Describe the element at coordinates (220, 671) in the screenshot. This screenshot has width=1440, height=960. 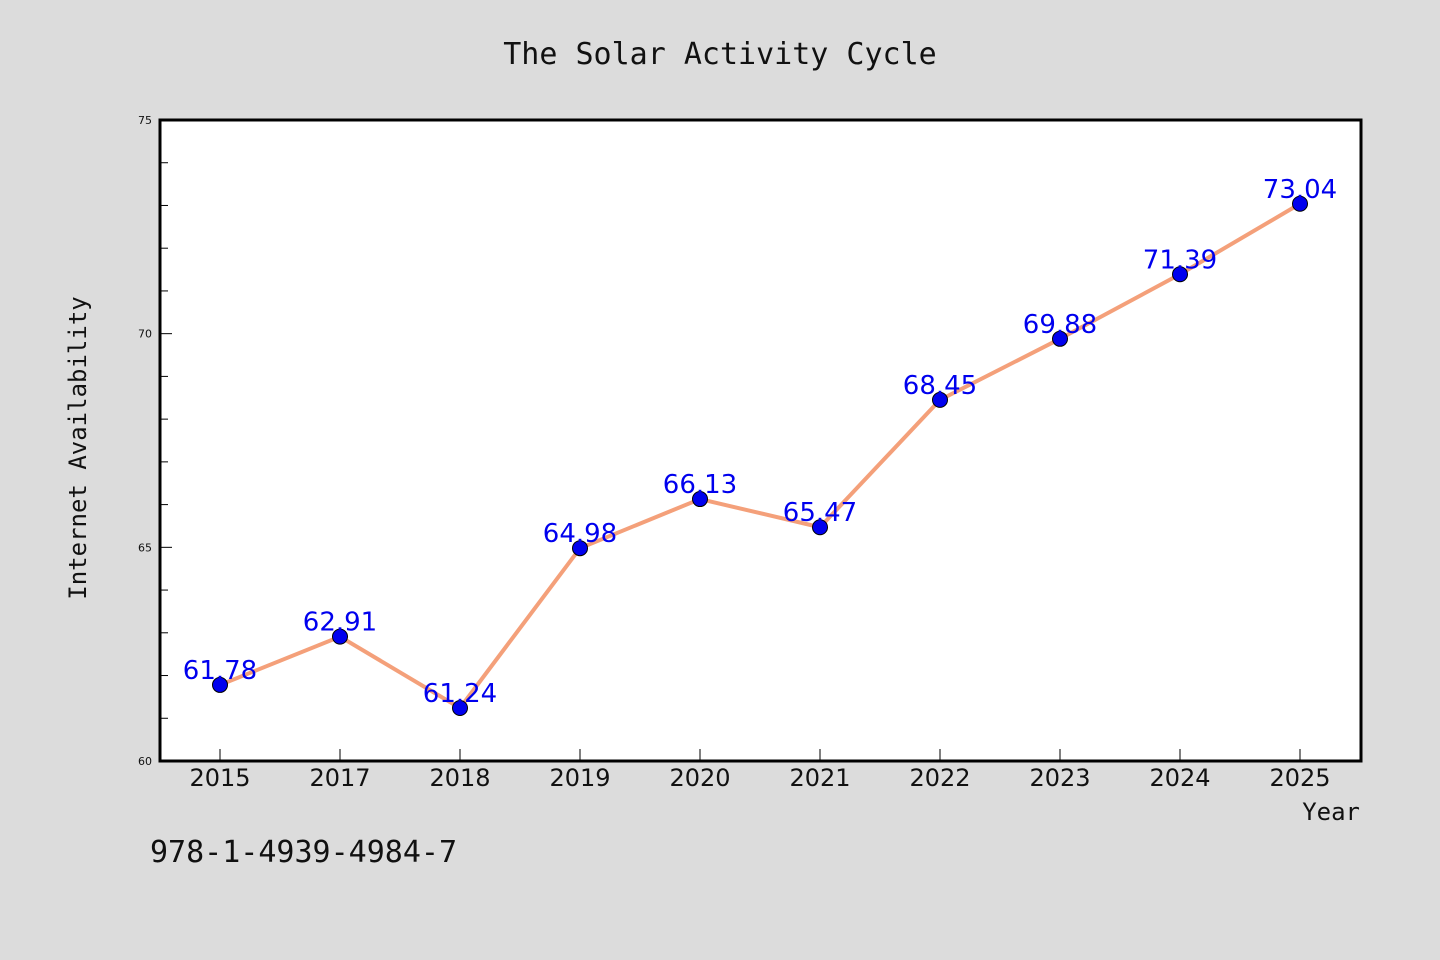
I see `data-label: 61.78` at that location.